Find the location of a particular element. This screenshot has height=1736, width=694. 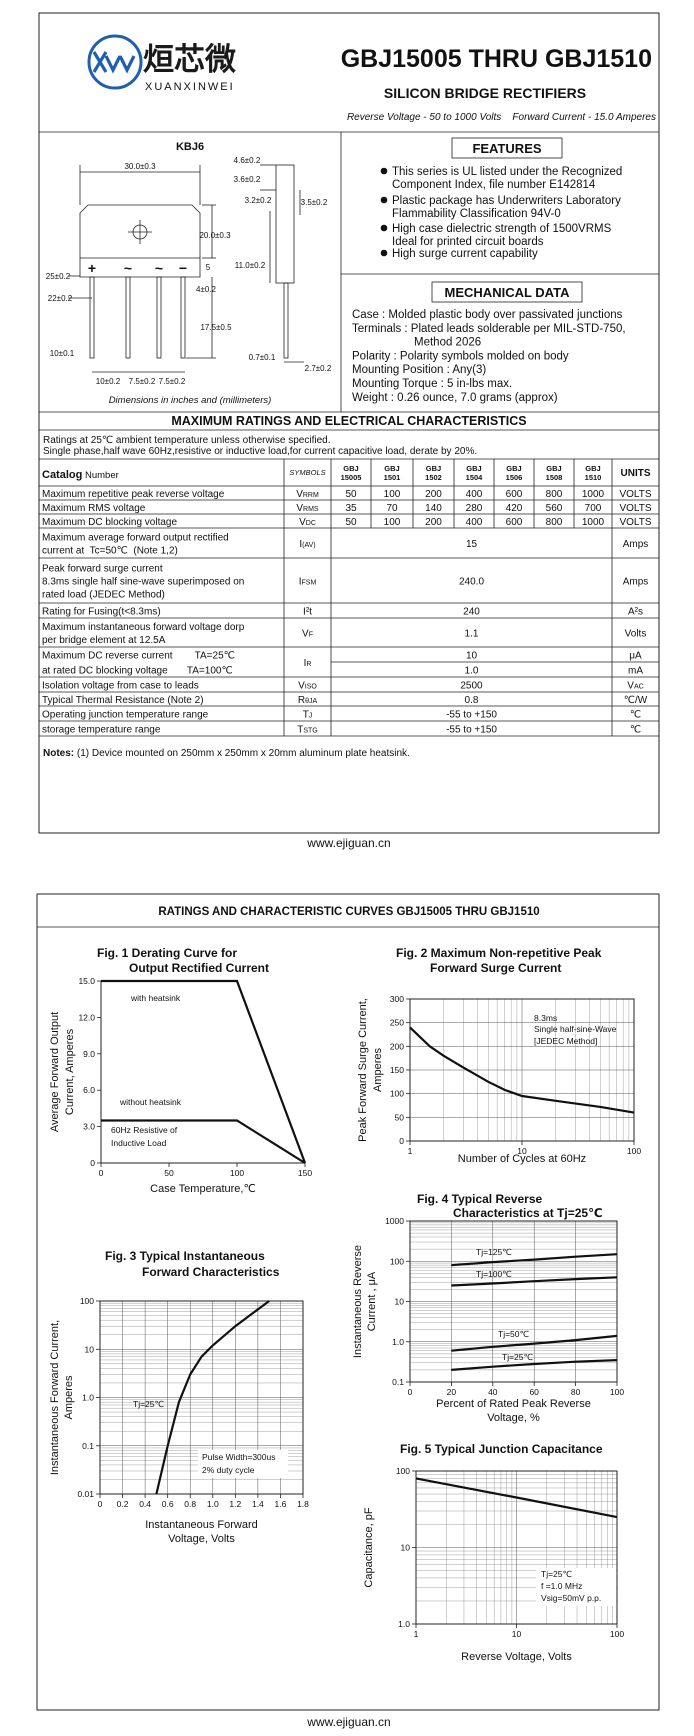

part-number: 1506 is located at coordinates (514, 477).